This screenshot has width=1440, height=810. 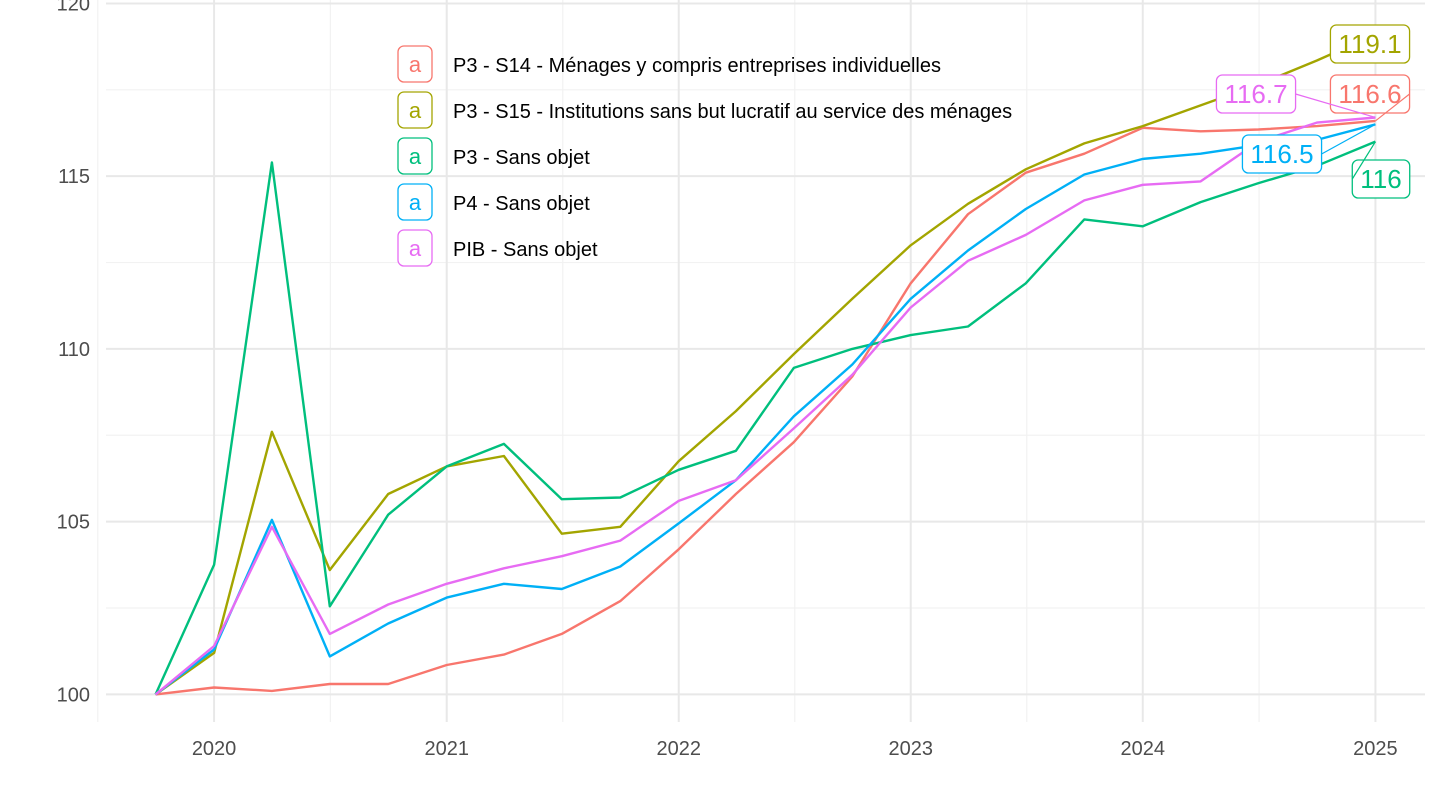 What do you see at coordinates (795, 749) in the screenshot?
I see `x-axis-tick-labels: 2020 2021 2022 2023 2024 2025` at bounding box center [795, 749].